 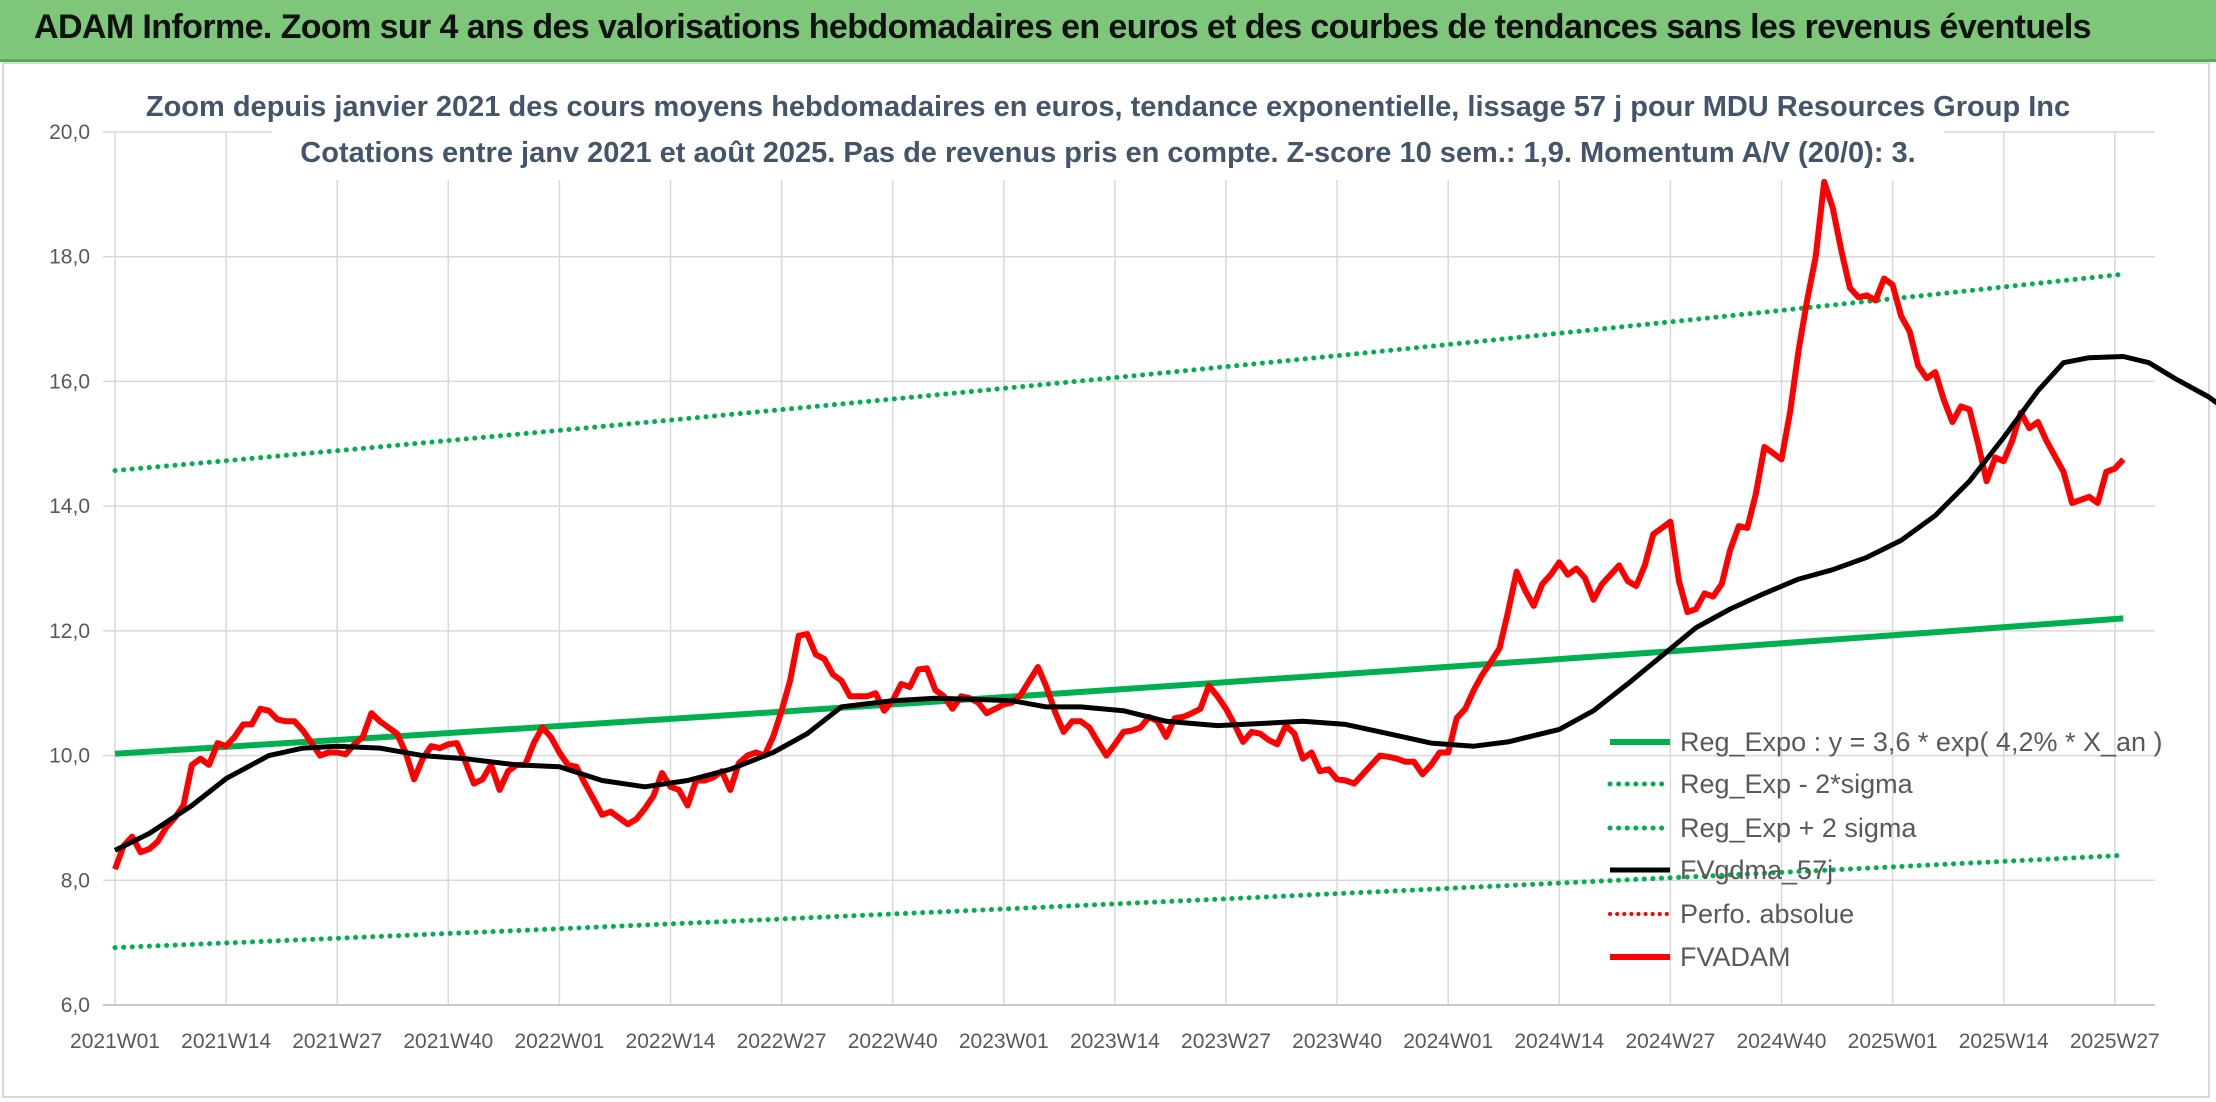 What do you see at coordinates (69, 631) in the screenshot?
I see `y-tick-label: 12,0` at bounding box center [69, 631].